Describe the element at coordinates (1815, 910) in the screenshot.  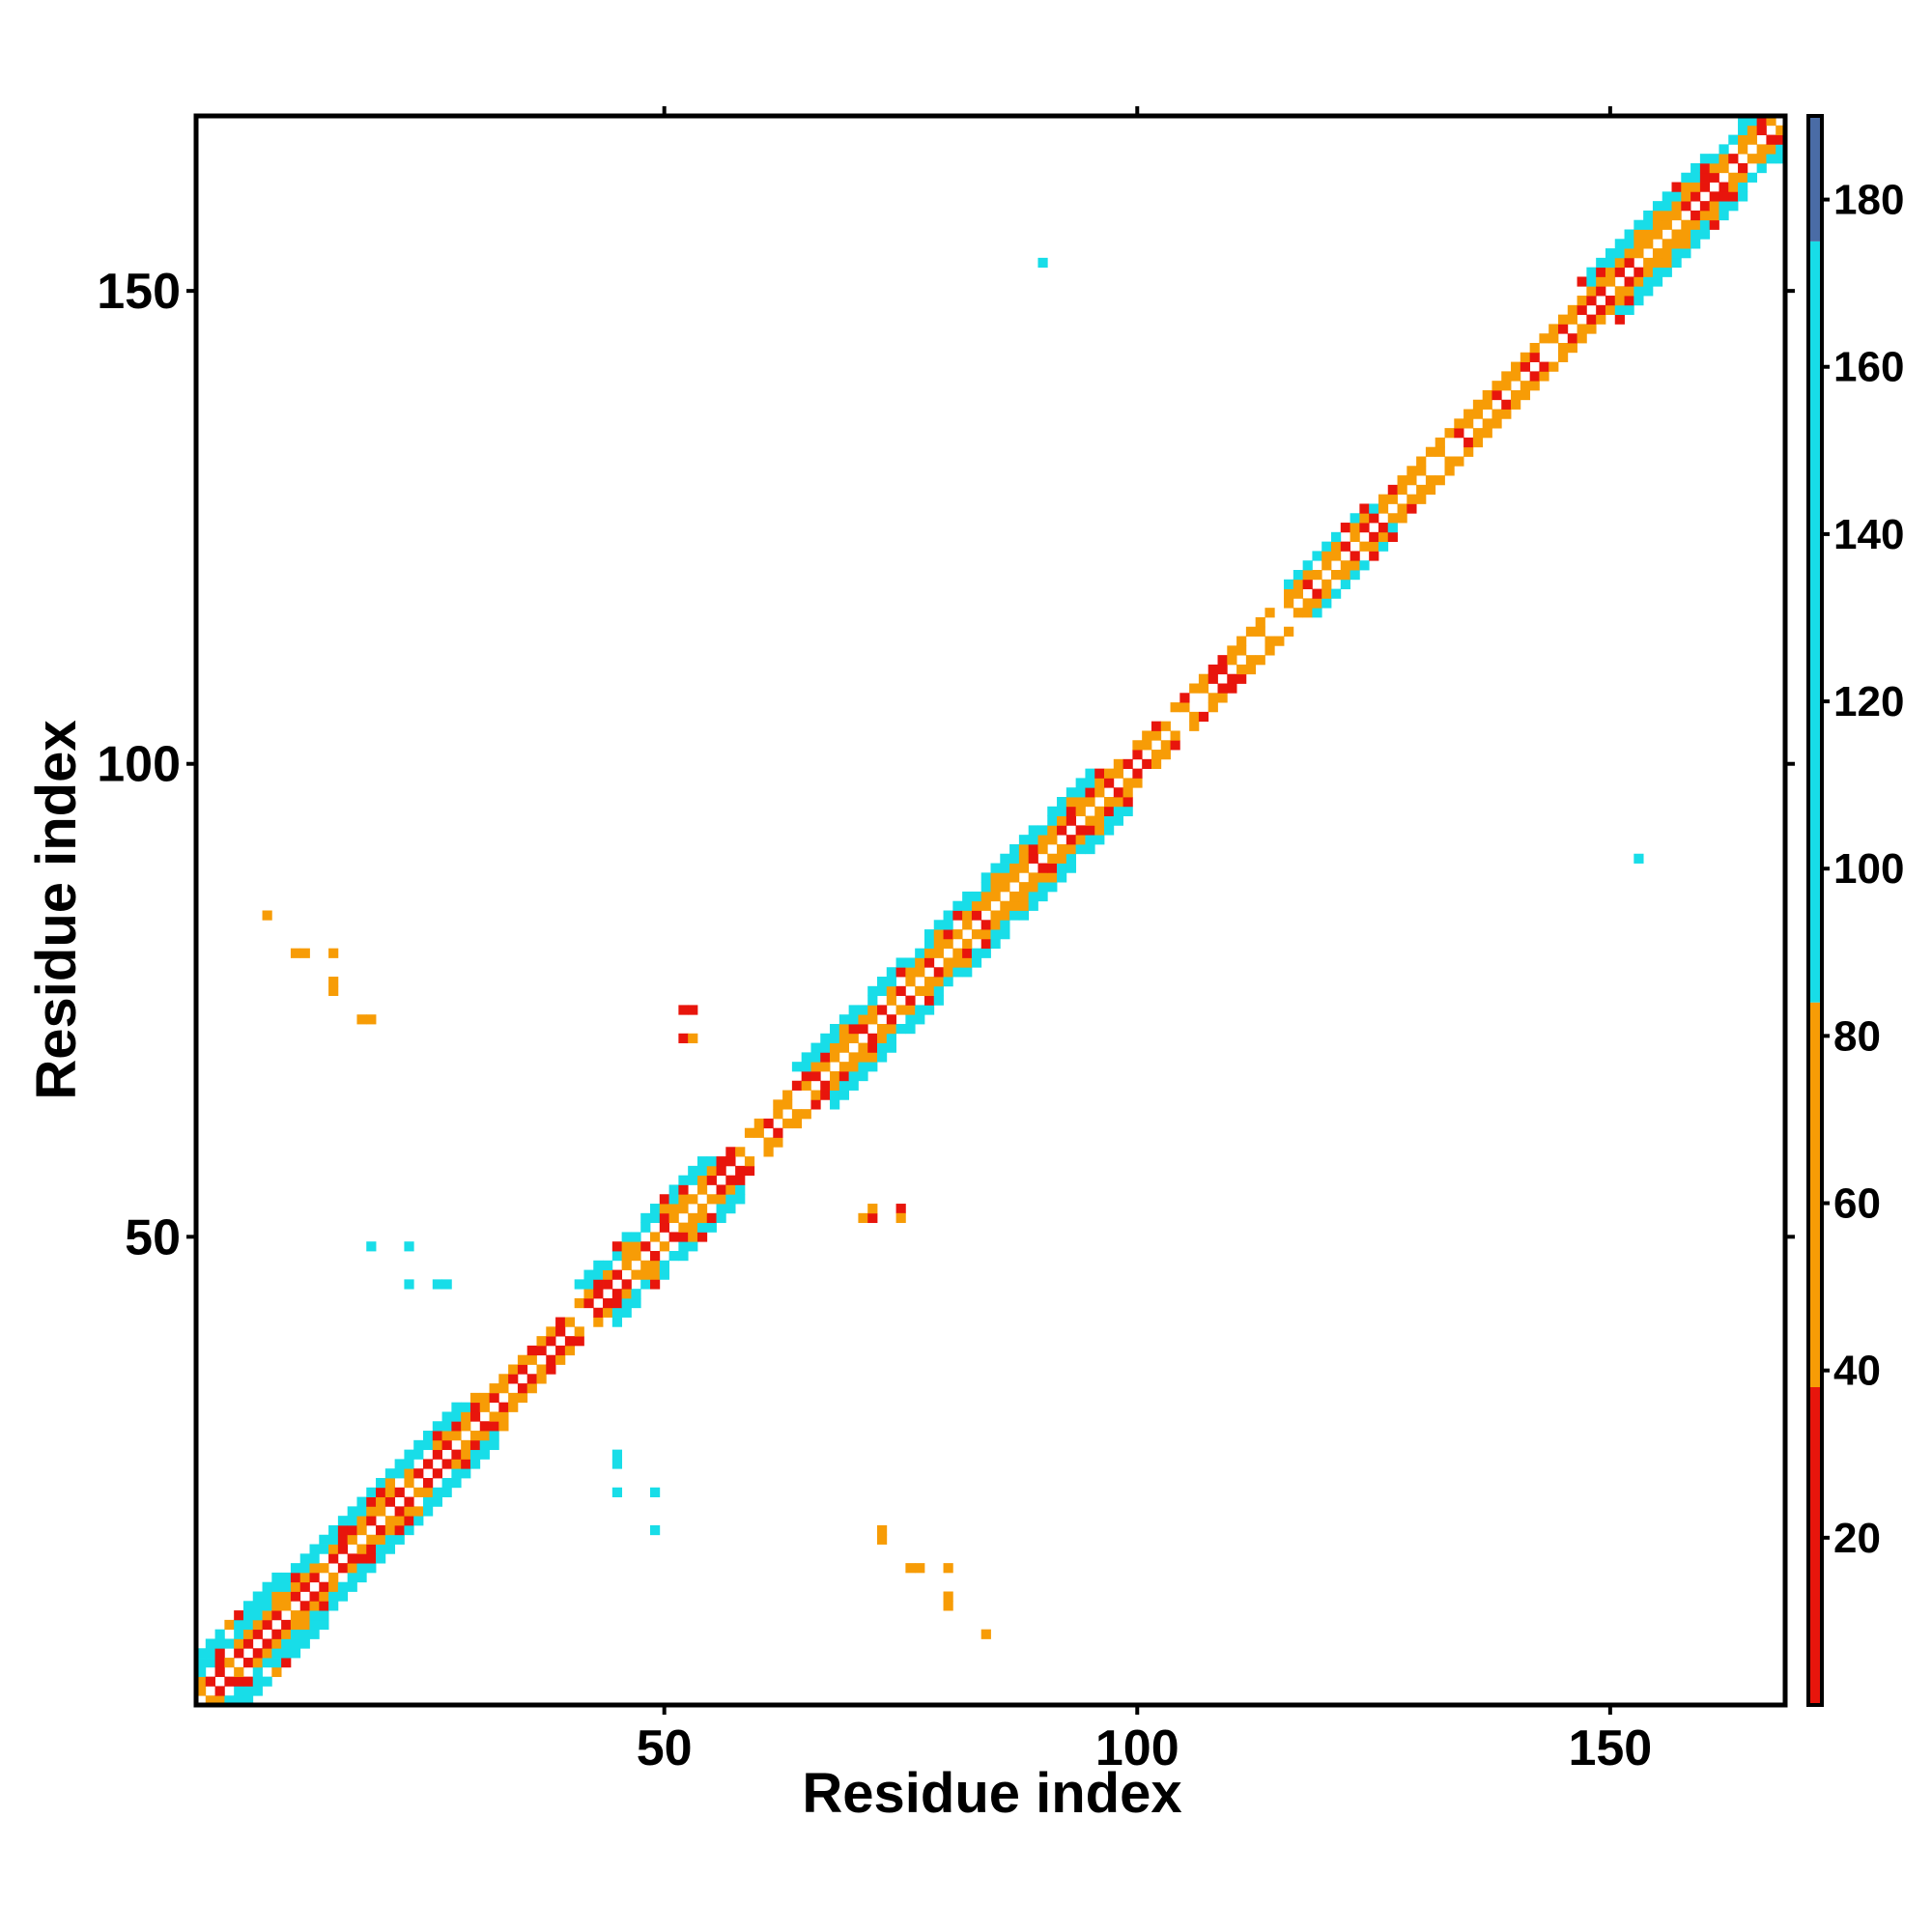
I see `colorbar-frame` at that location.